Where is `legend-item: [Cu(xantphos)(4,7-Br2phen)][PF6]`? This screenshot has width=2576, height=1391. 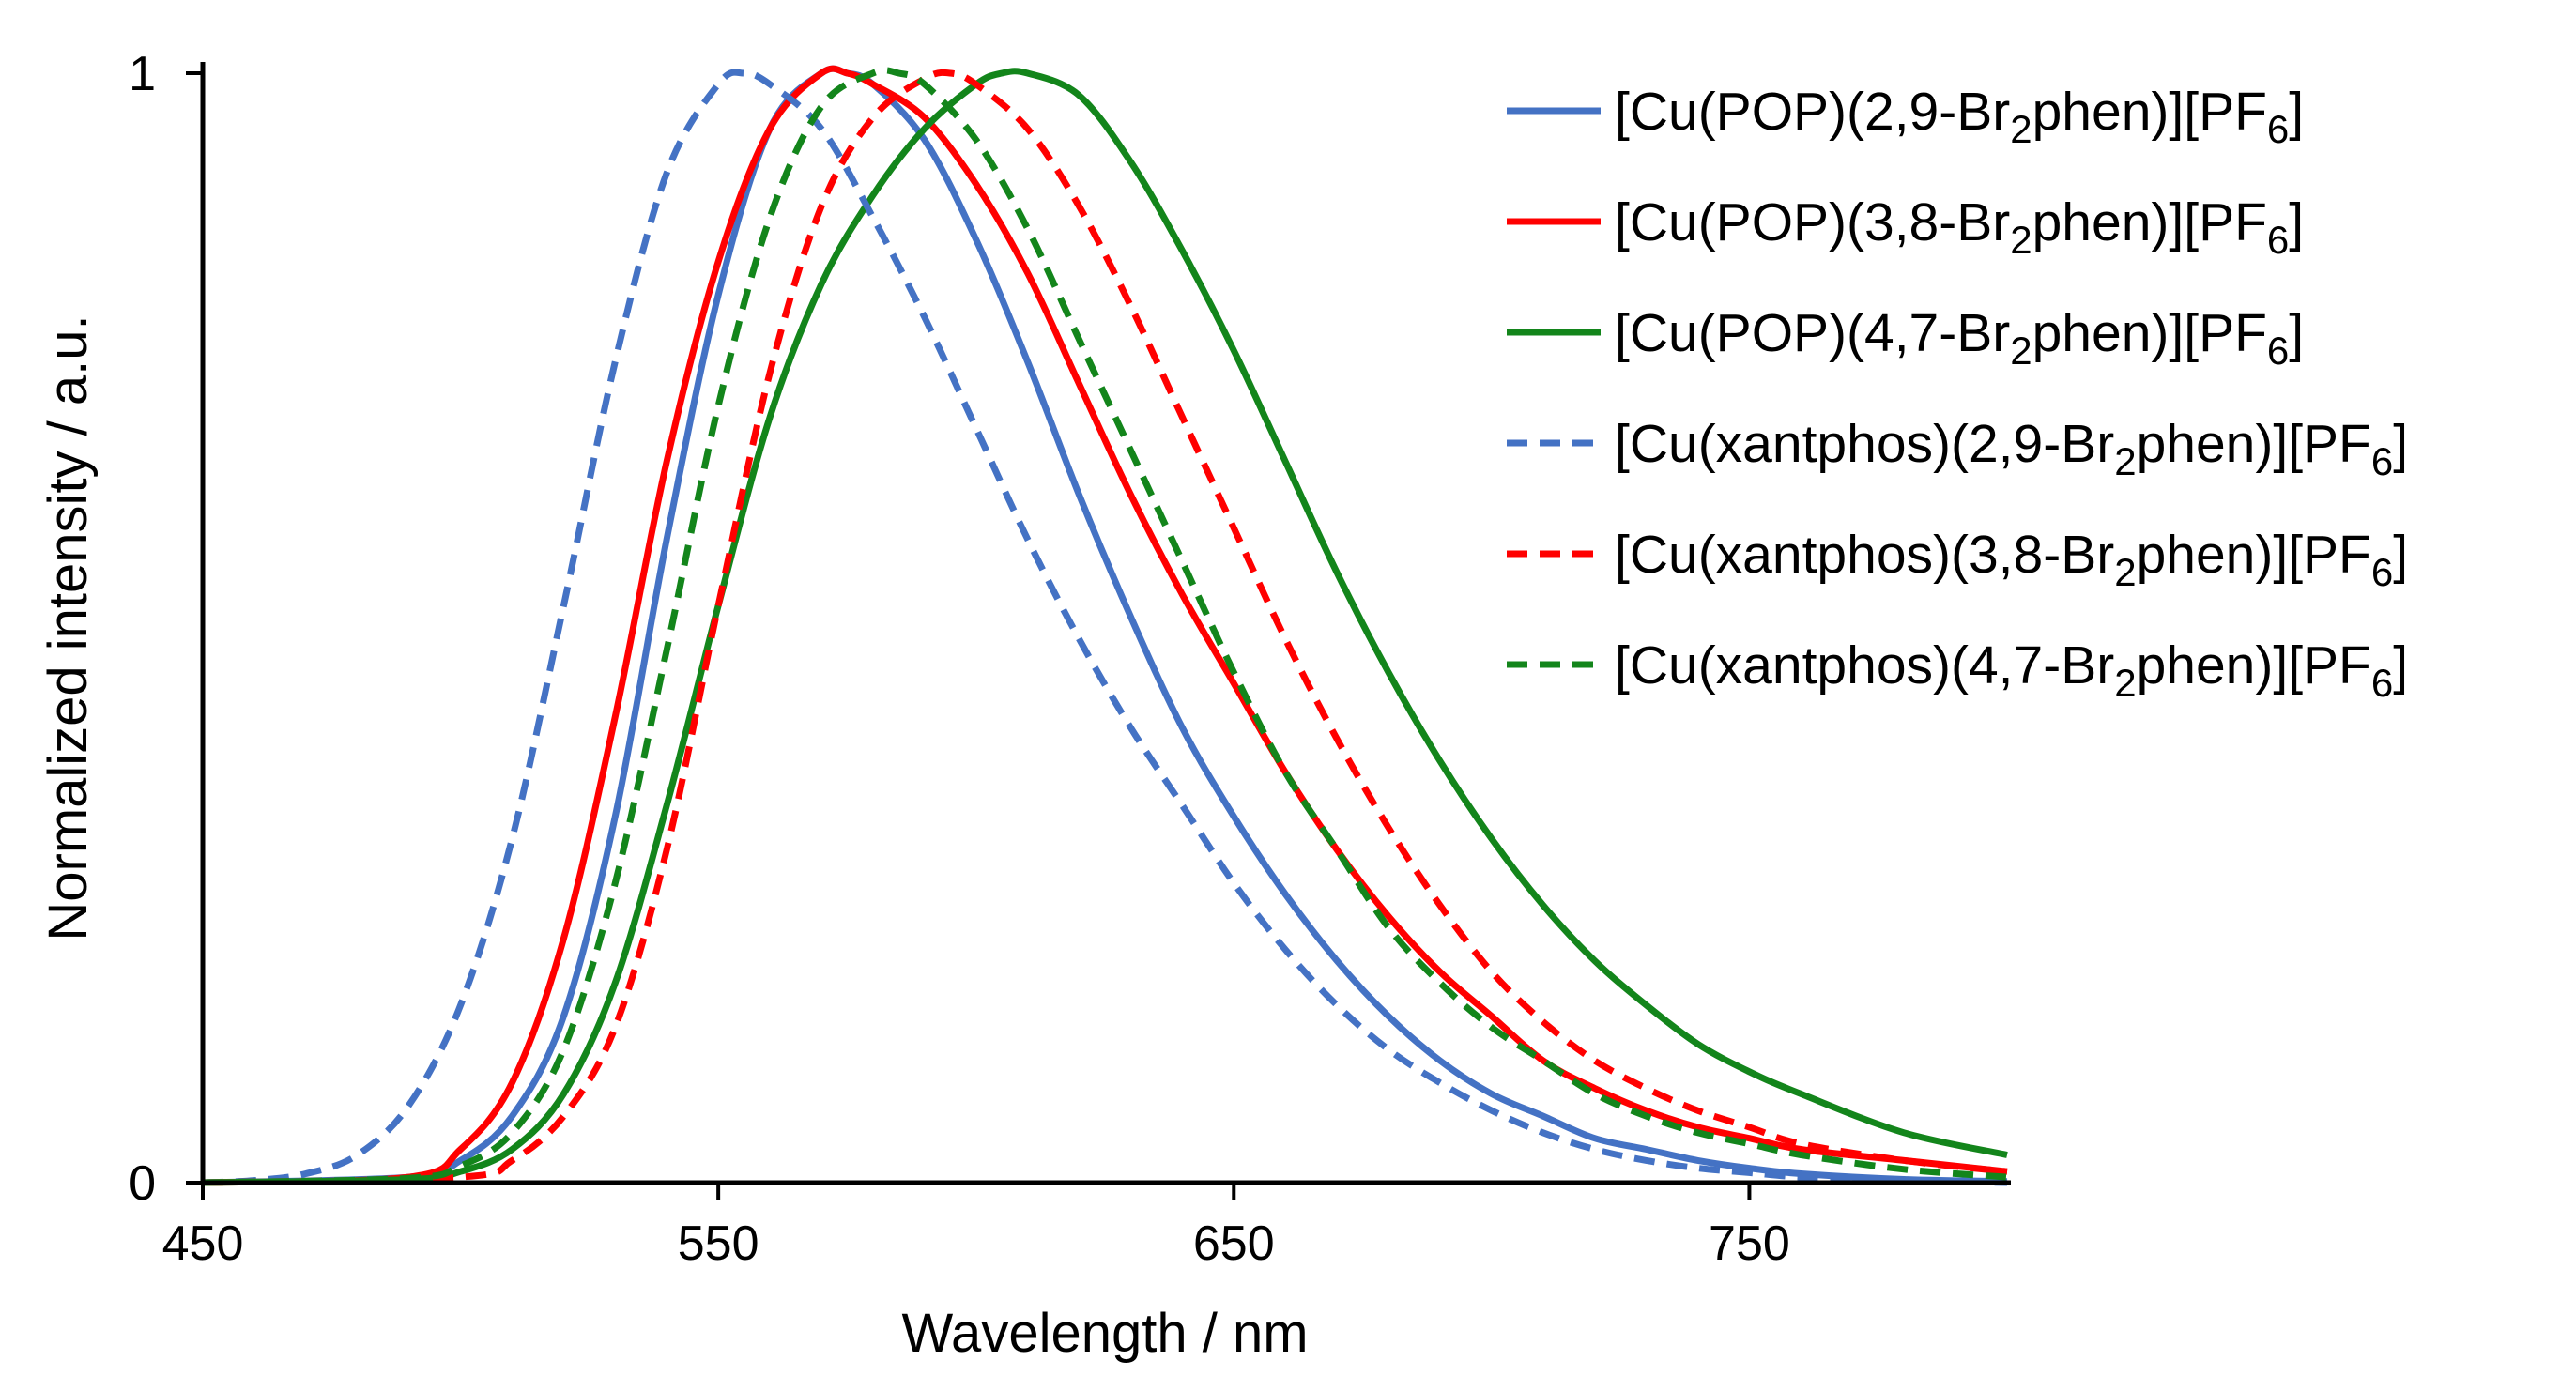 legend-item: [Cu(xantphos)(4,7-Br2phen)][PF6] is located at coordinates (1958, 670).